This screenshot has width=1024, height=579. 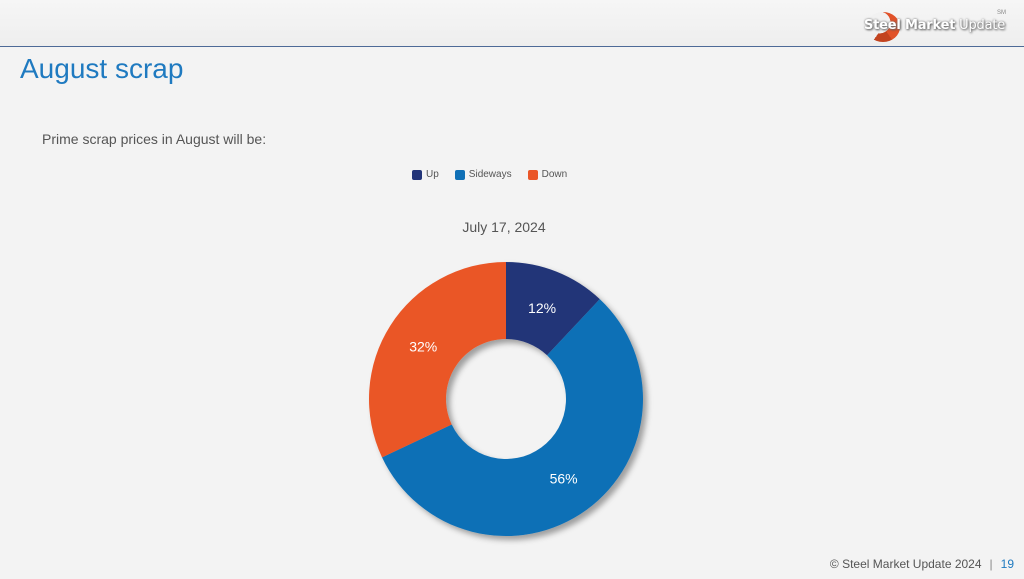 I want to click on slice-up, so click(x=553, y=309).